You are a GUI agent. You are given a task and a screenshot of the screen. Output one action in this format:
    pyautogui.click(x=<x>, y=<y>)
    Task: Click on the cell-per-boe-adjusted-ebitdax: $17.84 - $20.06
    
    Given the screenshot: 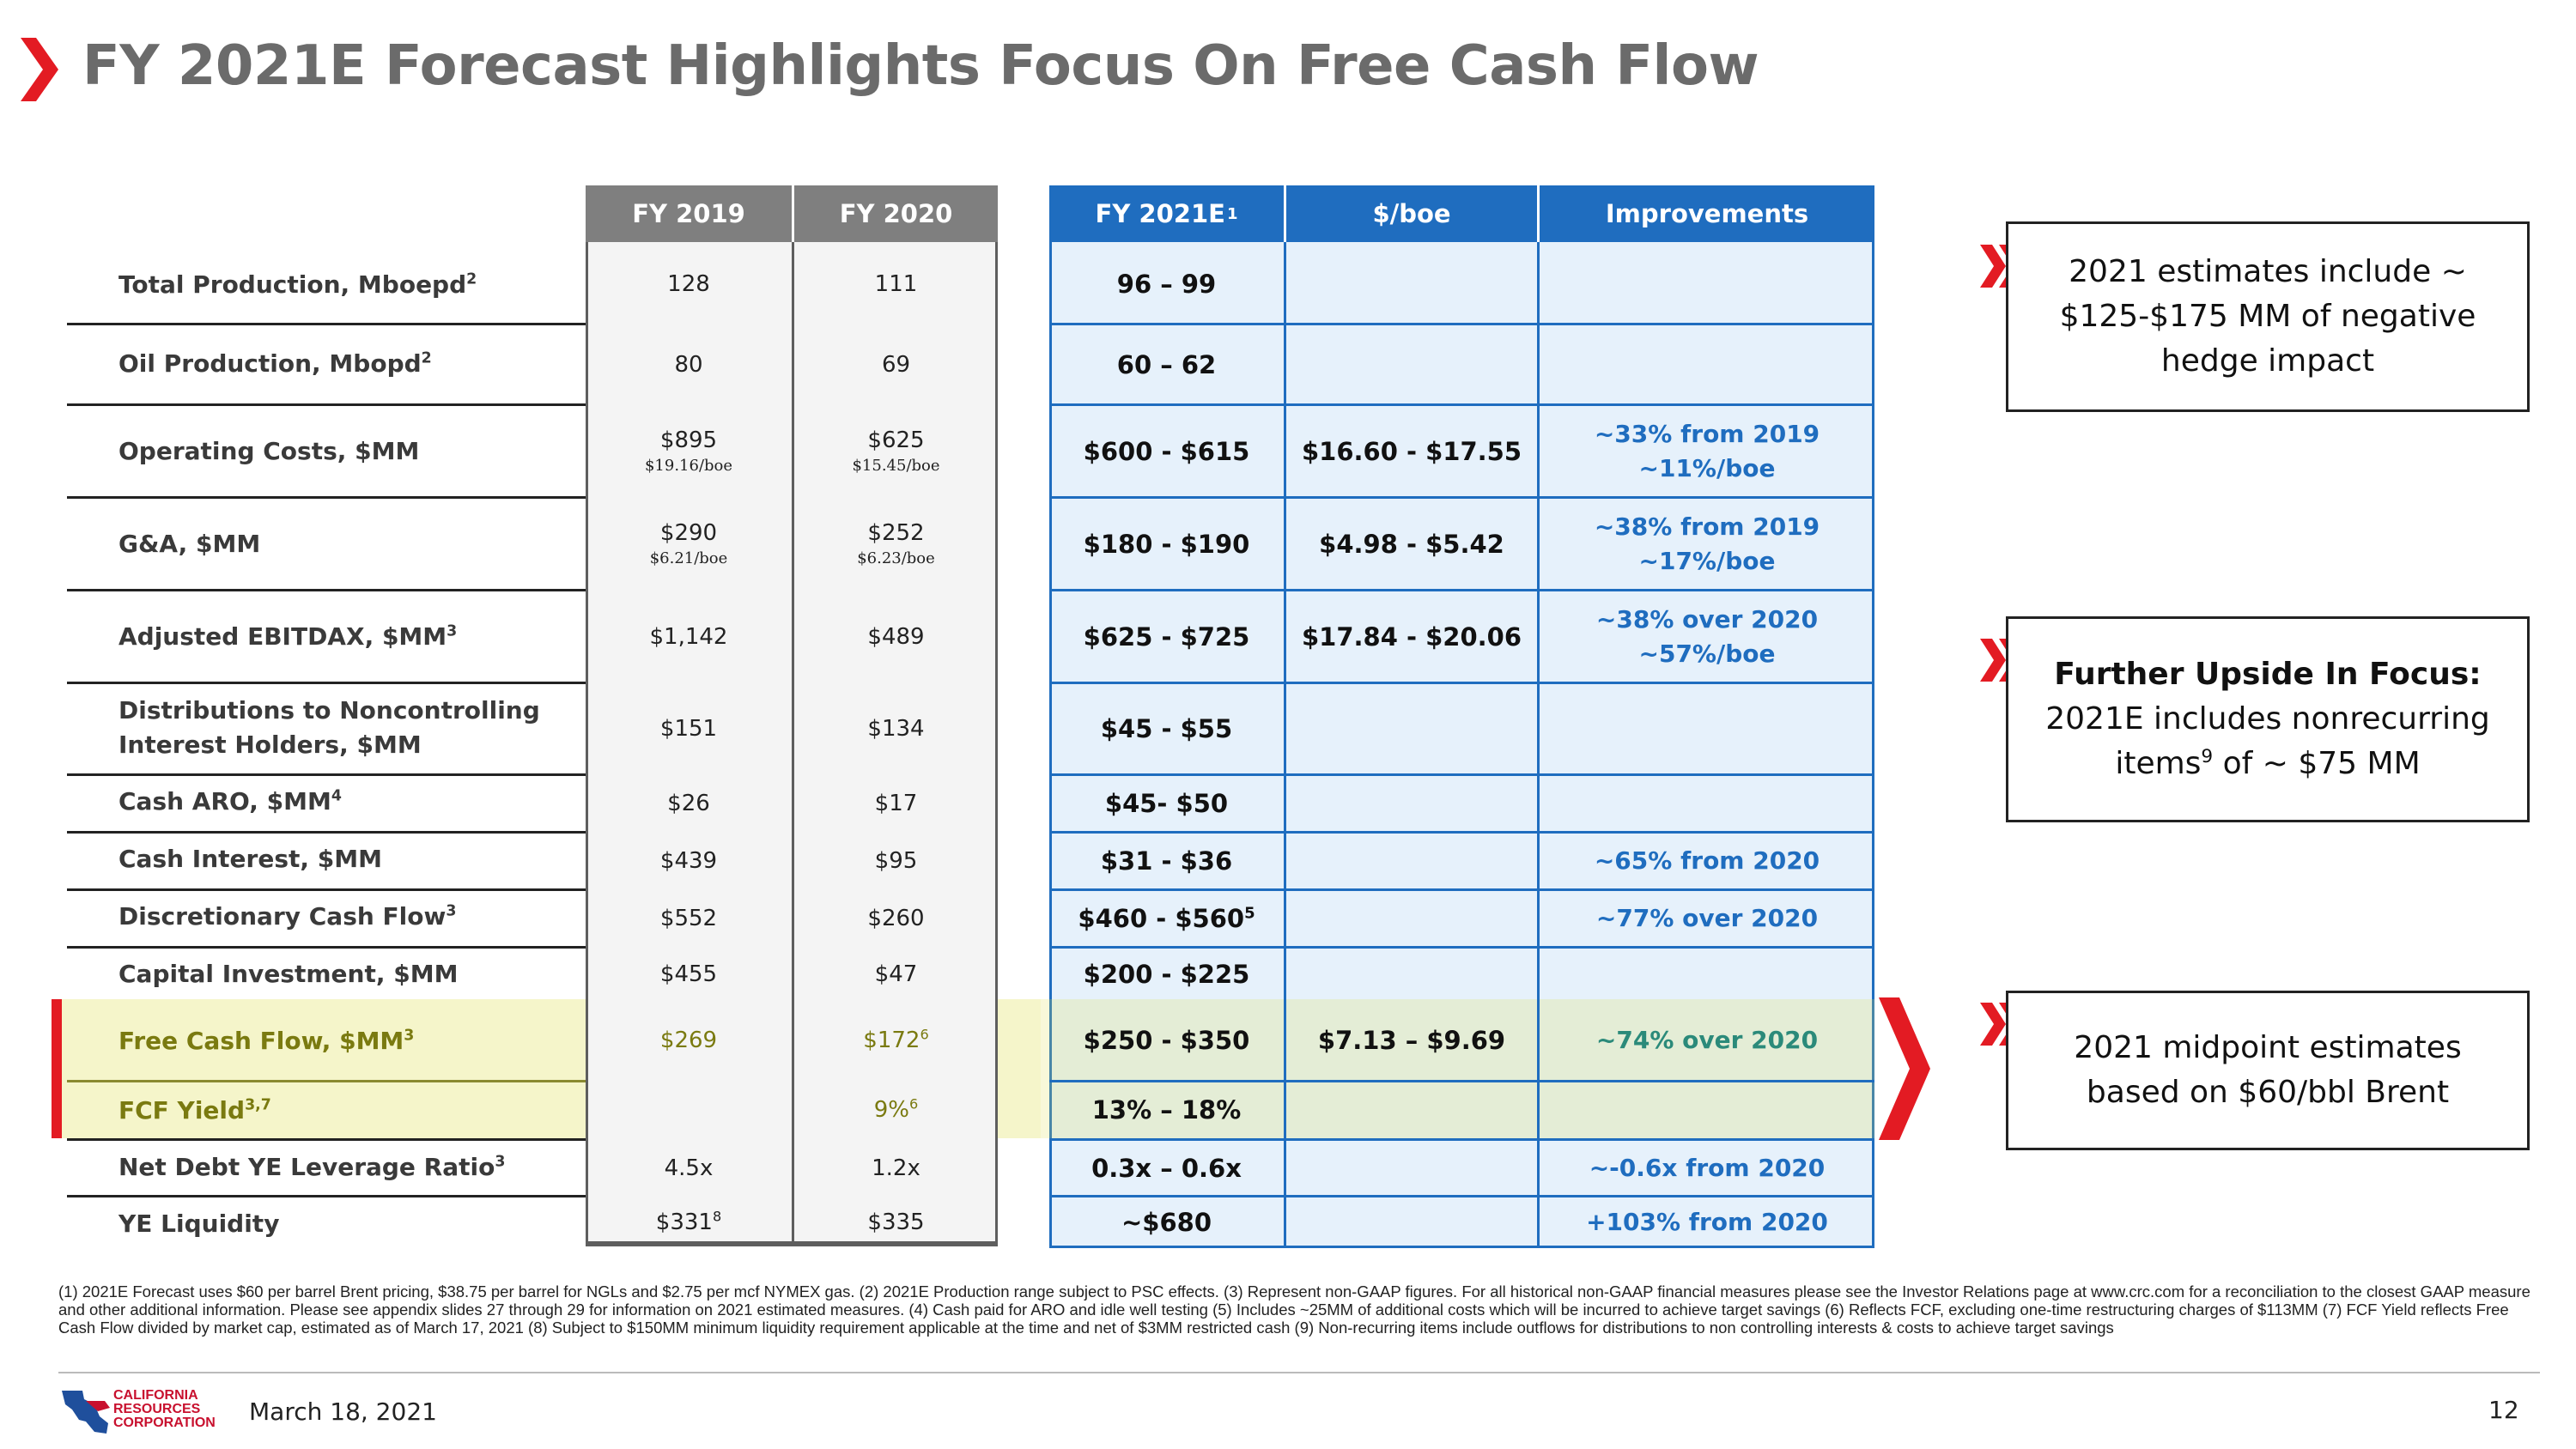 What is the action you would take?
    pyautogui.click(x=1411, y=636)
    